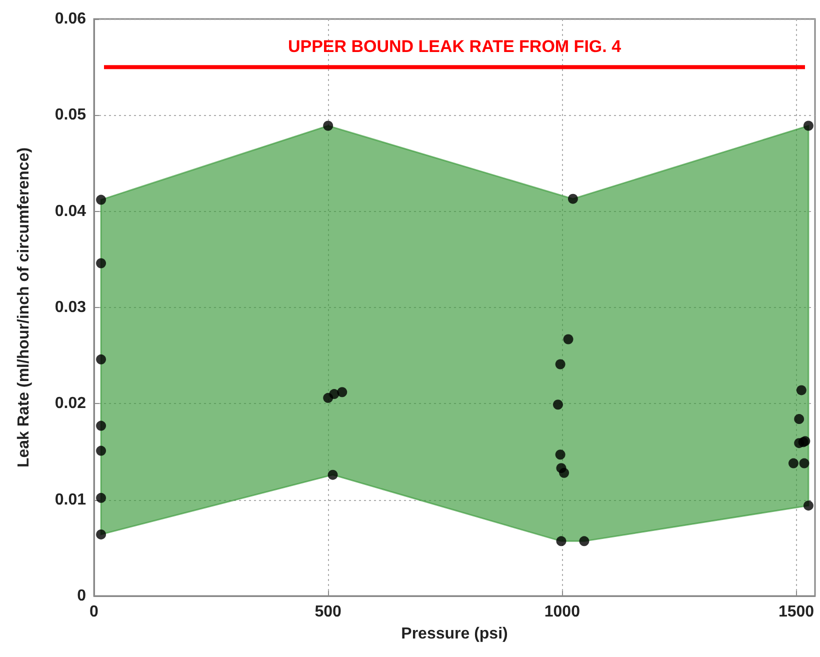  Describe the element at coordinates (70, 499) in the screenshot. I see `y-tick-label: 0.01` at that location.